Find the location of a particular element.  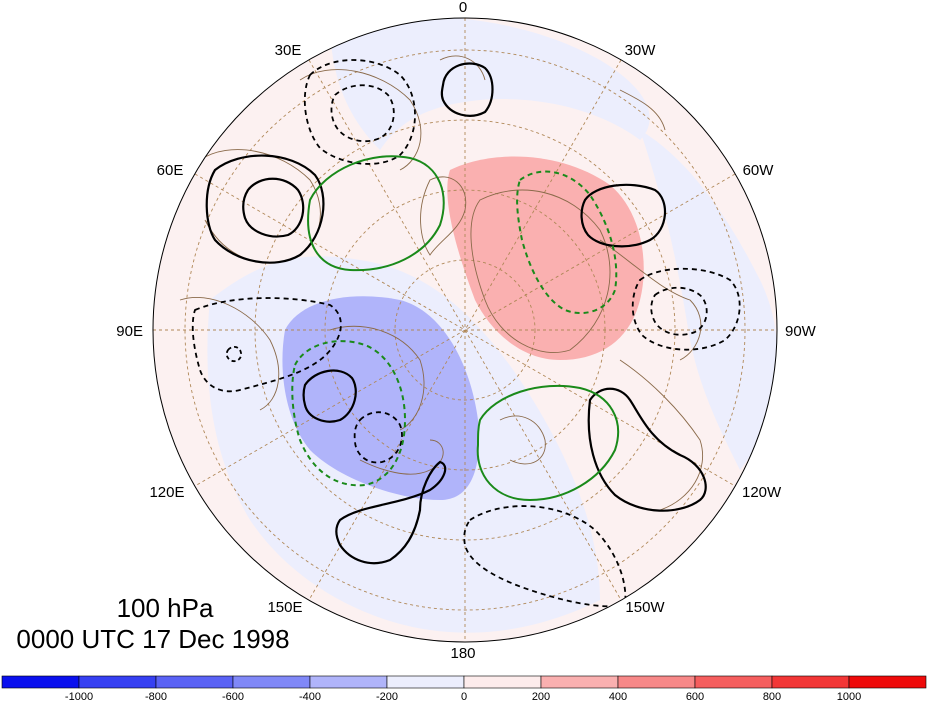

lon-label-150w: 150W is located at coordinates (645, 607).